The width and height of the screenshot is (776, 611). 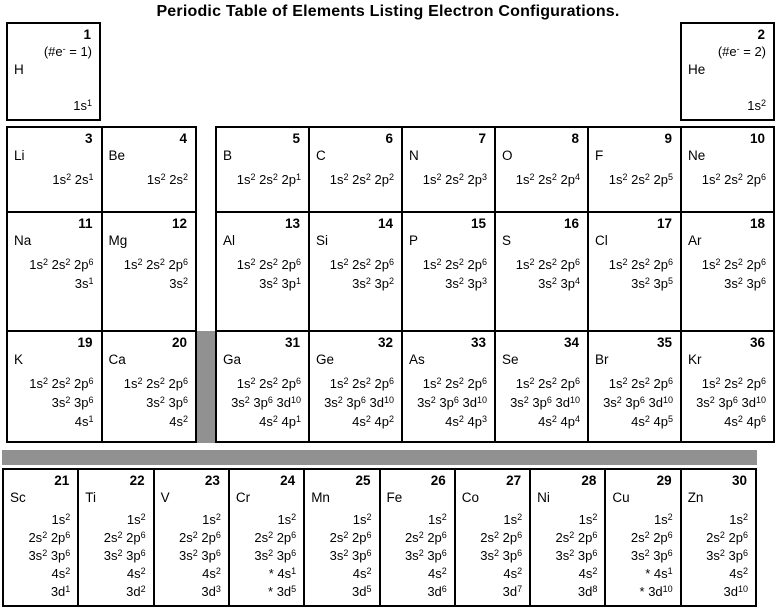 What do you see at coordinates (664, 342) in the screenshot?
I see `atomic-number: 35` at bounding box center [664, 342].